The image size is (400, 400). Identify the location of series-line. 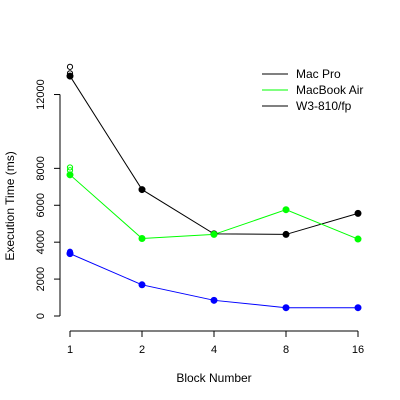
(214, 207).